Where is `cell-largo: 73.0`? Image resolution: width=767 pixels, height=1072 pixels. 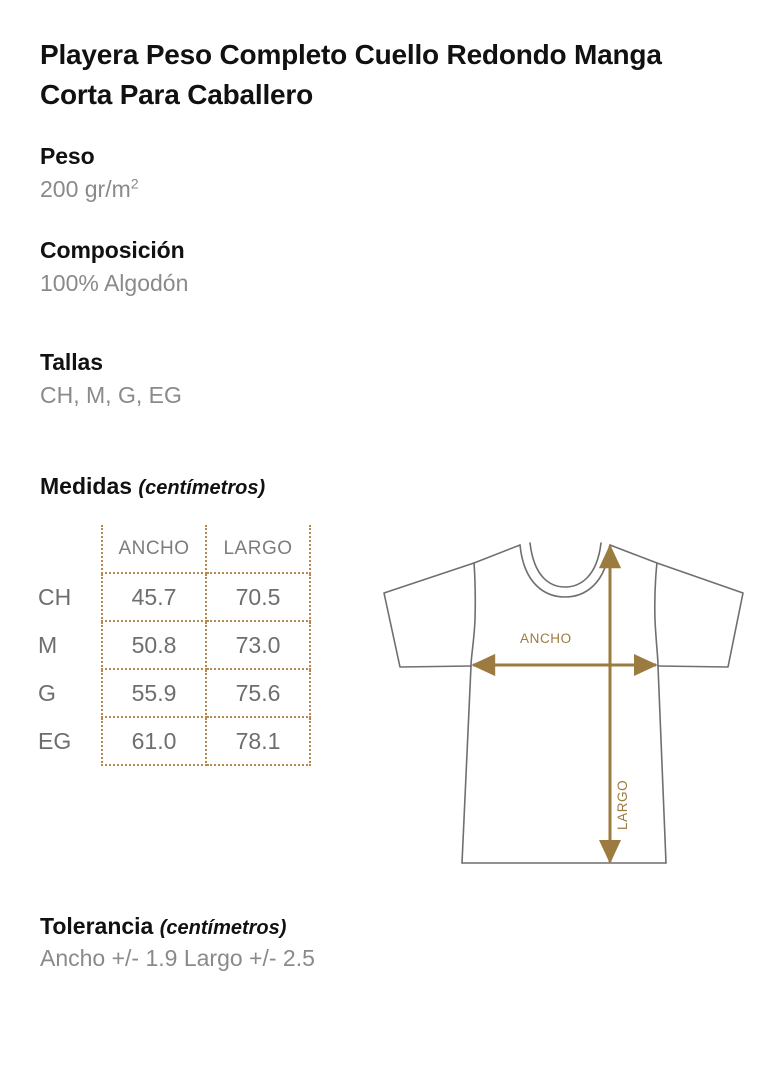
cell-largo: 73.0 is located at coordinates (258, 645).